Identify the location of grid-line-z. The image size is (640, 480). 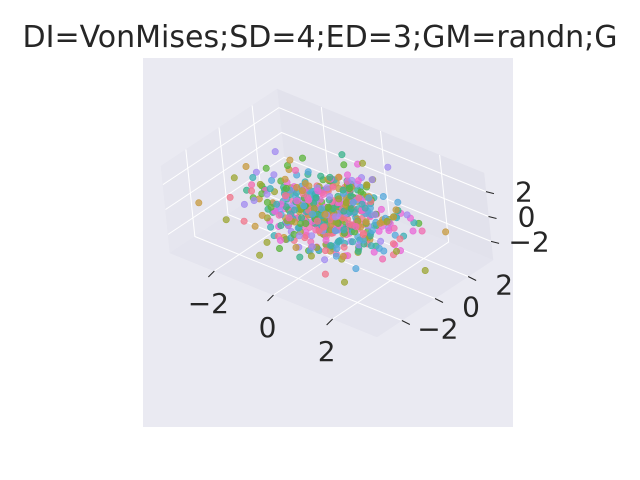
(329, 199).